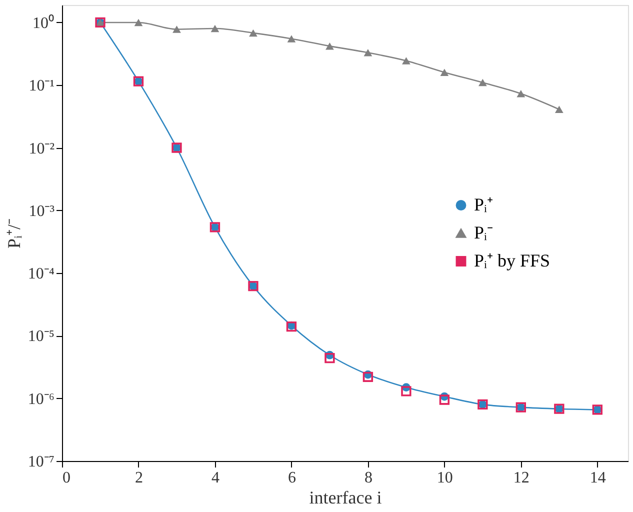 This screenshot has width=633, height=512. What do you see at coordinates (483, 204) in the screenshot?
I see `legend-label: Pᵢ⁺` at bounding box center [483, 204].